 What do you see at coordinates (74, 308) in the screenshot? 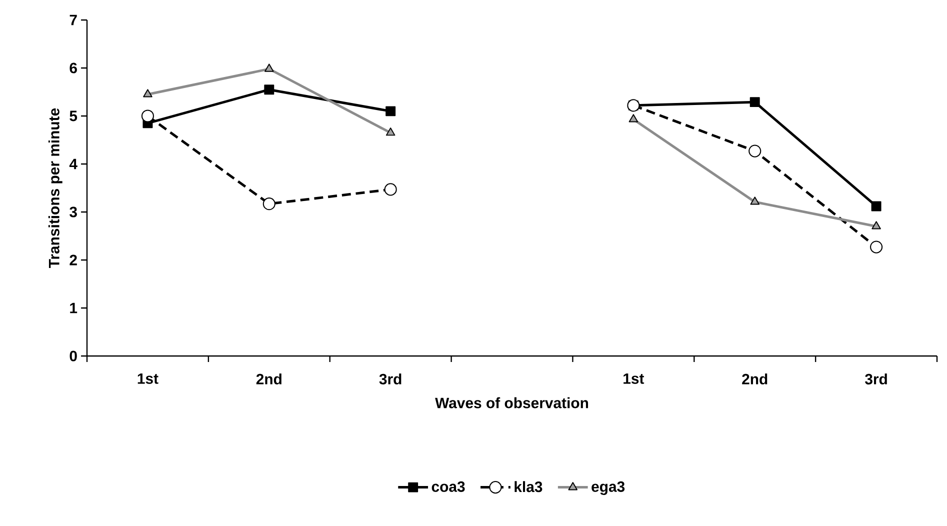
I see `y-tick-label: 1` at bounding box center [74, 308].